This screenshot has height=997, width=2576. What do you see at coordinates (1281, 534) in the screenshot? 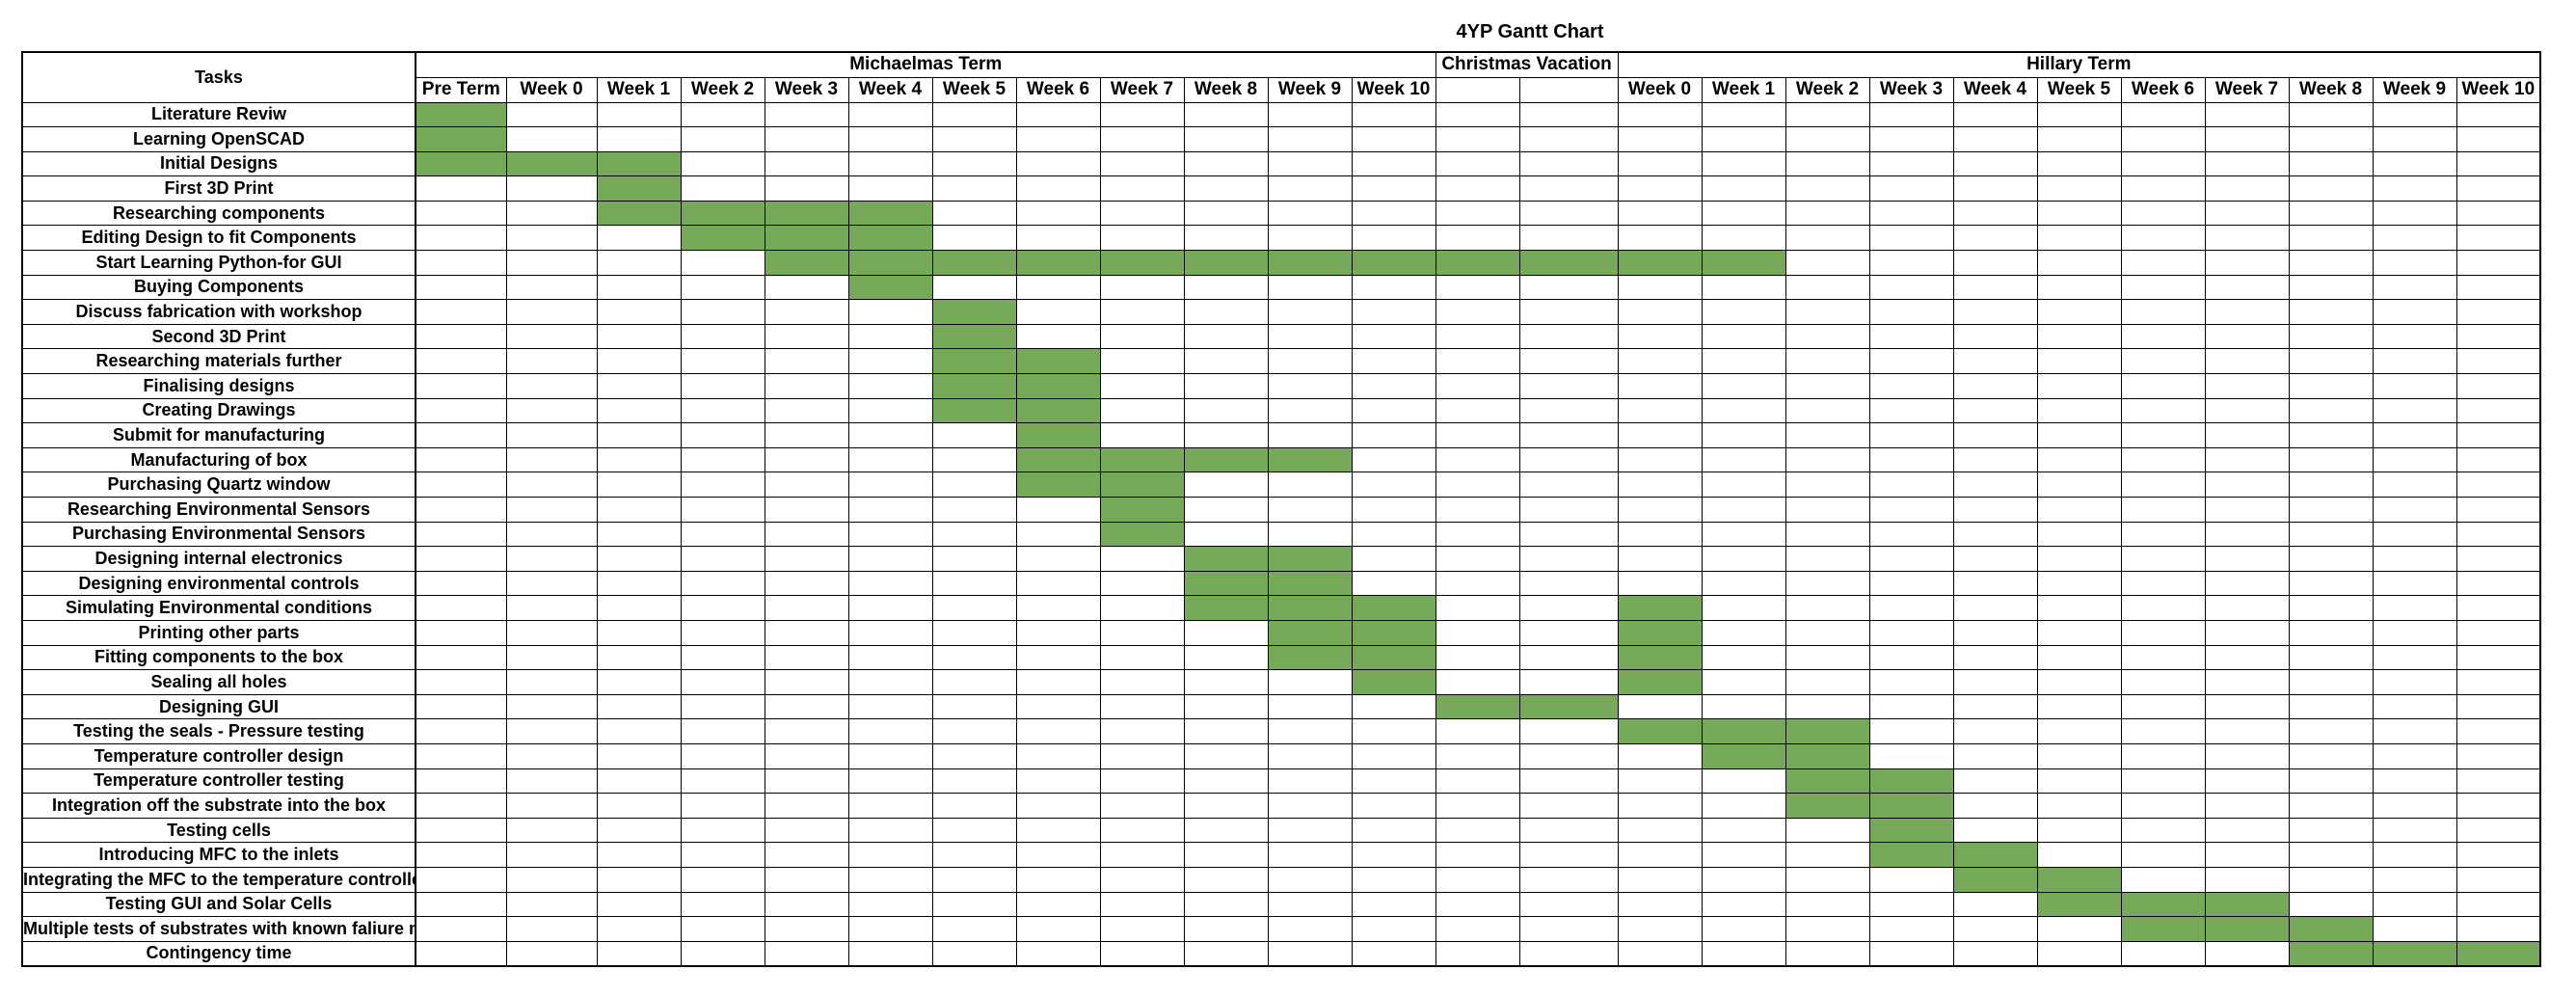
I see `task-row: Purchasing Environmental Sensors` at bounding box center [1281, 534].